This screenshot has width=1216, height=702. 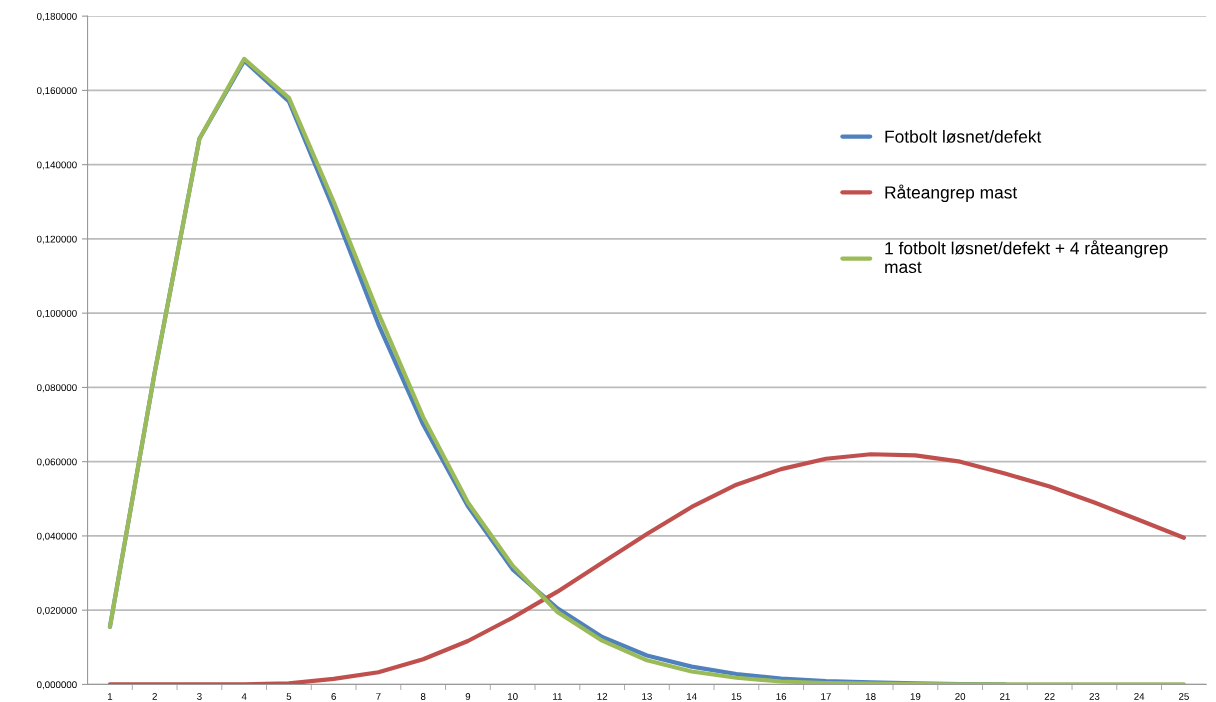 I want to click on y-tick-label: 0,080000, so click(x=56, y=388).